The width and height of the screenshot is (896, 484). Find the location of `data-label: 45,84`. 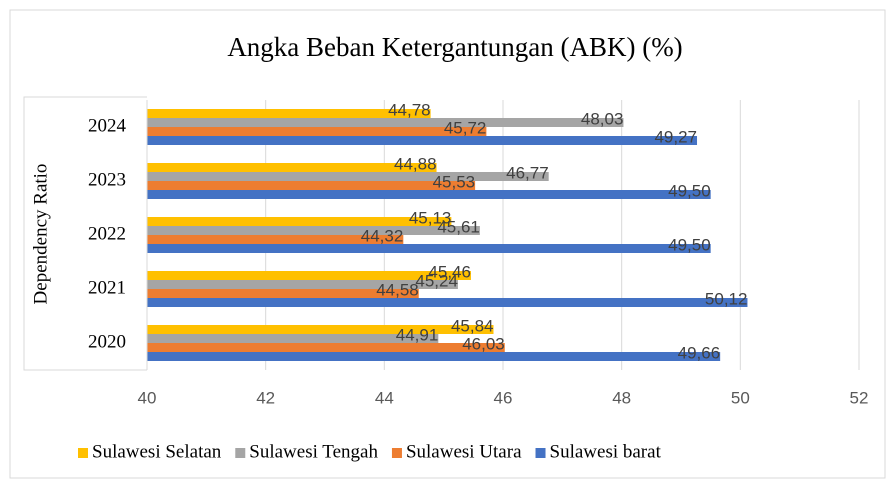

data-label: 45,84 is located at coordinates (472, 325).